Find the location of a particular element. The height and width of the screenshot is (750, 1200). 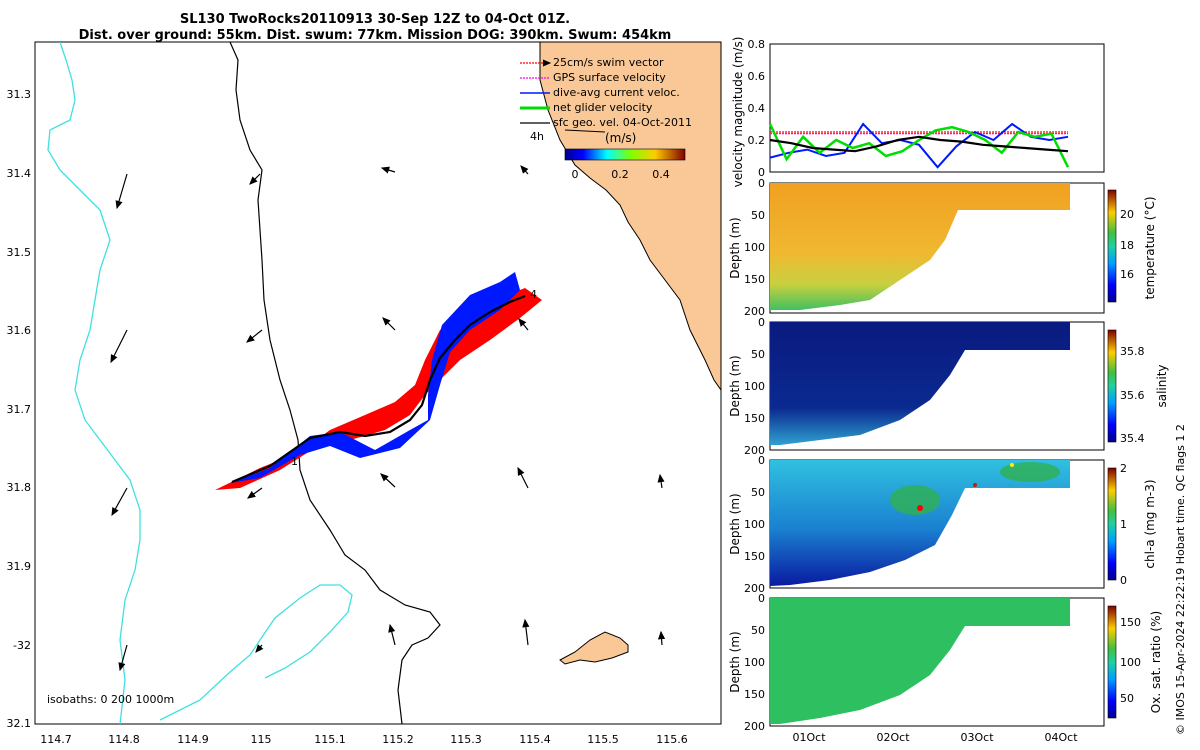

temp-cbar-tick: 20 is located at coordinates (1127, 214).